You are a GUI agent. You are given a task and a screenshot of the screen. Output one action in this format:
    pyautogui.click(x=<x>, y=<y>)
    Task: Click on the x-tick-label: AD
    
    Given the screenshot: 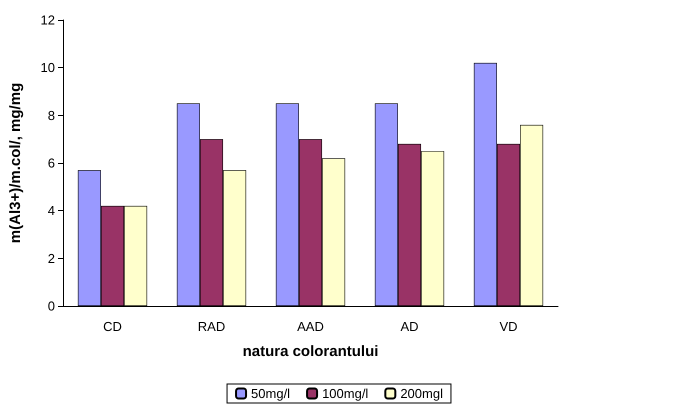 What is the action you would take?
    pyautogui.click(x=409, y=326)
    